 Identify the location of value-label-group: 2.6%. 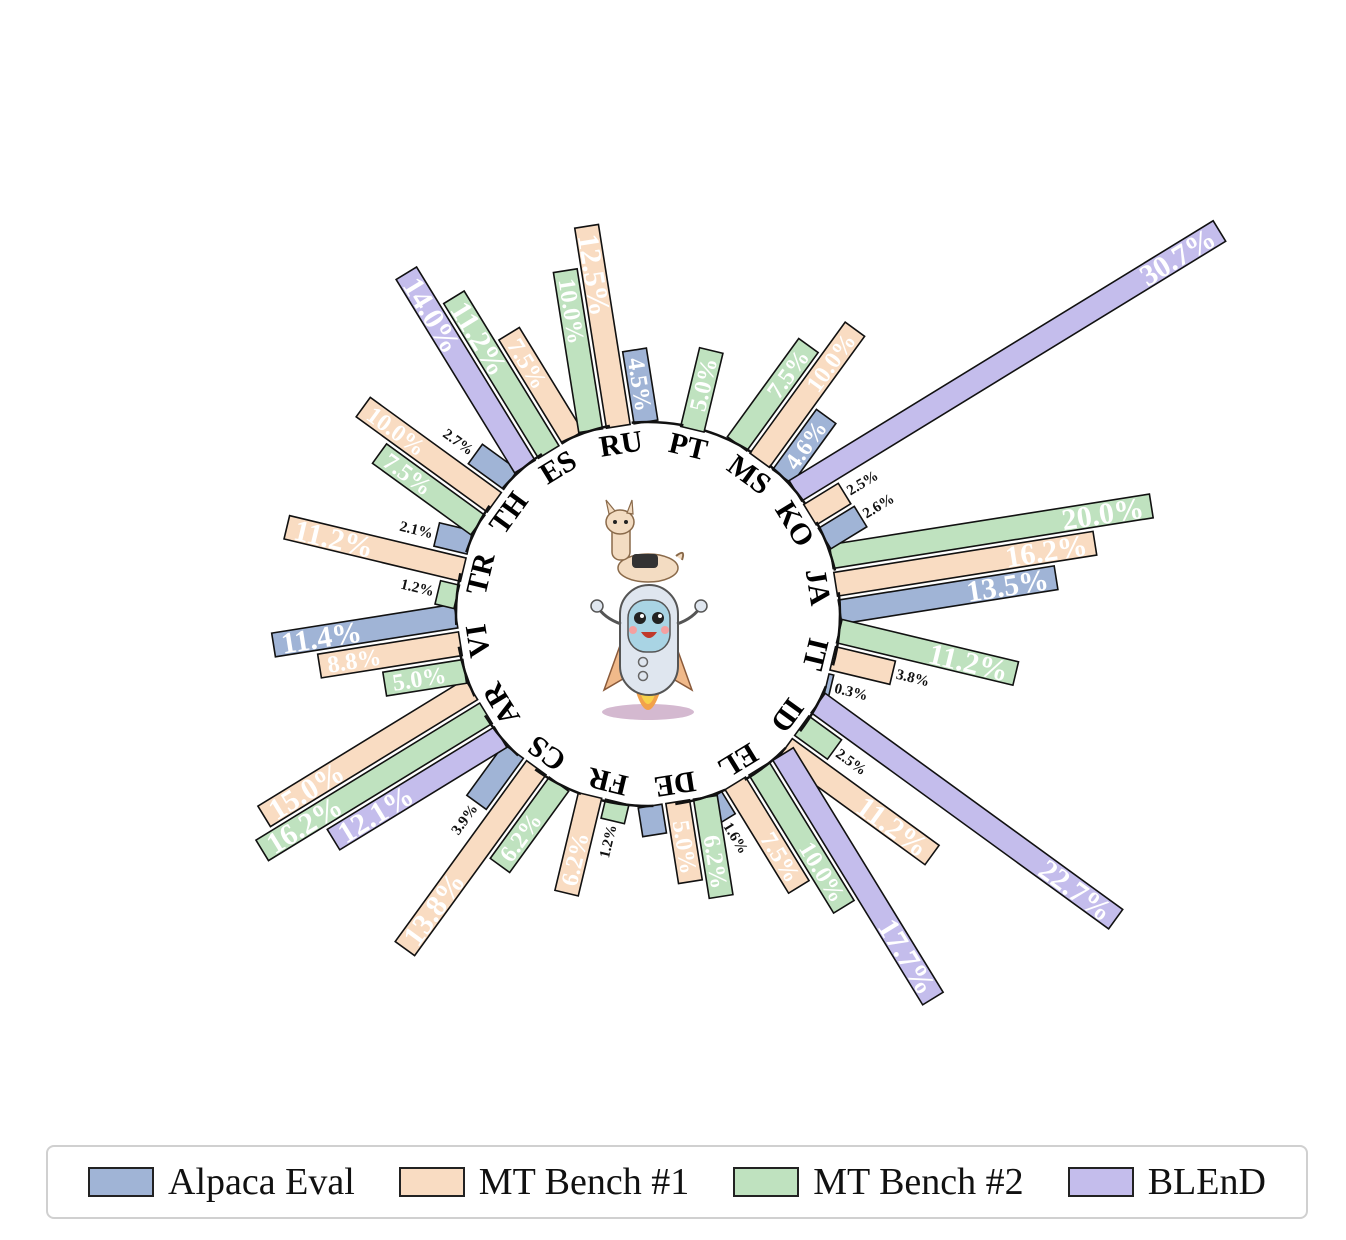
(878, 506).